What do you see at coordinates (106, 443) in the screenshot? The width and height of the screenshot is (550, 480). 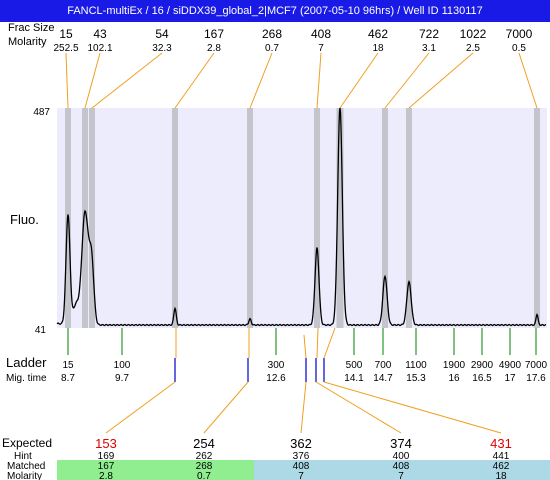 I see `expected-value: 153` at bounding box center [106, 443].